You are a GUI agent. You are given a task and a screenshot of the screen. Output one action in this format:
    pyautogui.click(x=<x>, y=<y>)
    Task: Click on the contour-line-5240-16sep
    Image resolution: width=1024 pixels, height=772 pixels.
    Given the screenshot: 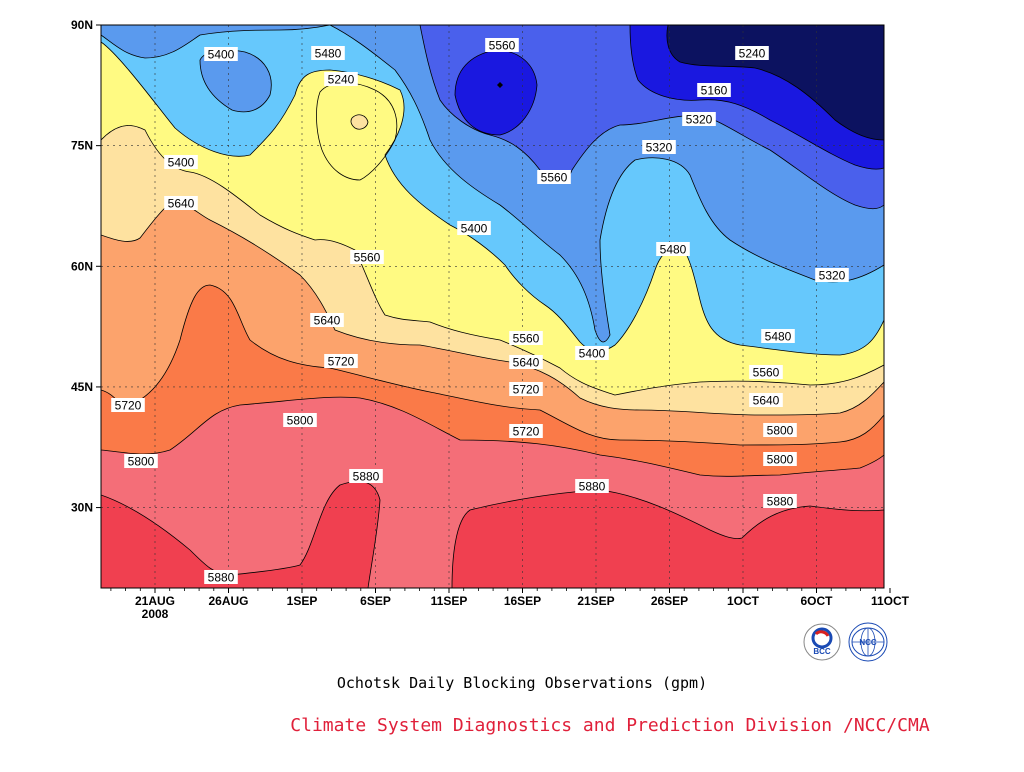 What is the action you would take?
    pyautogui.click(x=496, y=92)
    